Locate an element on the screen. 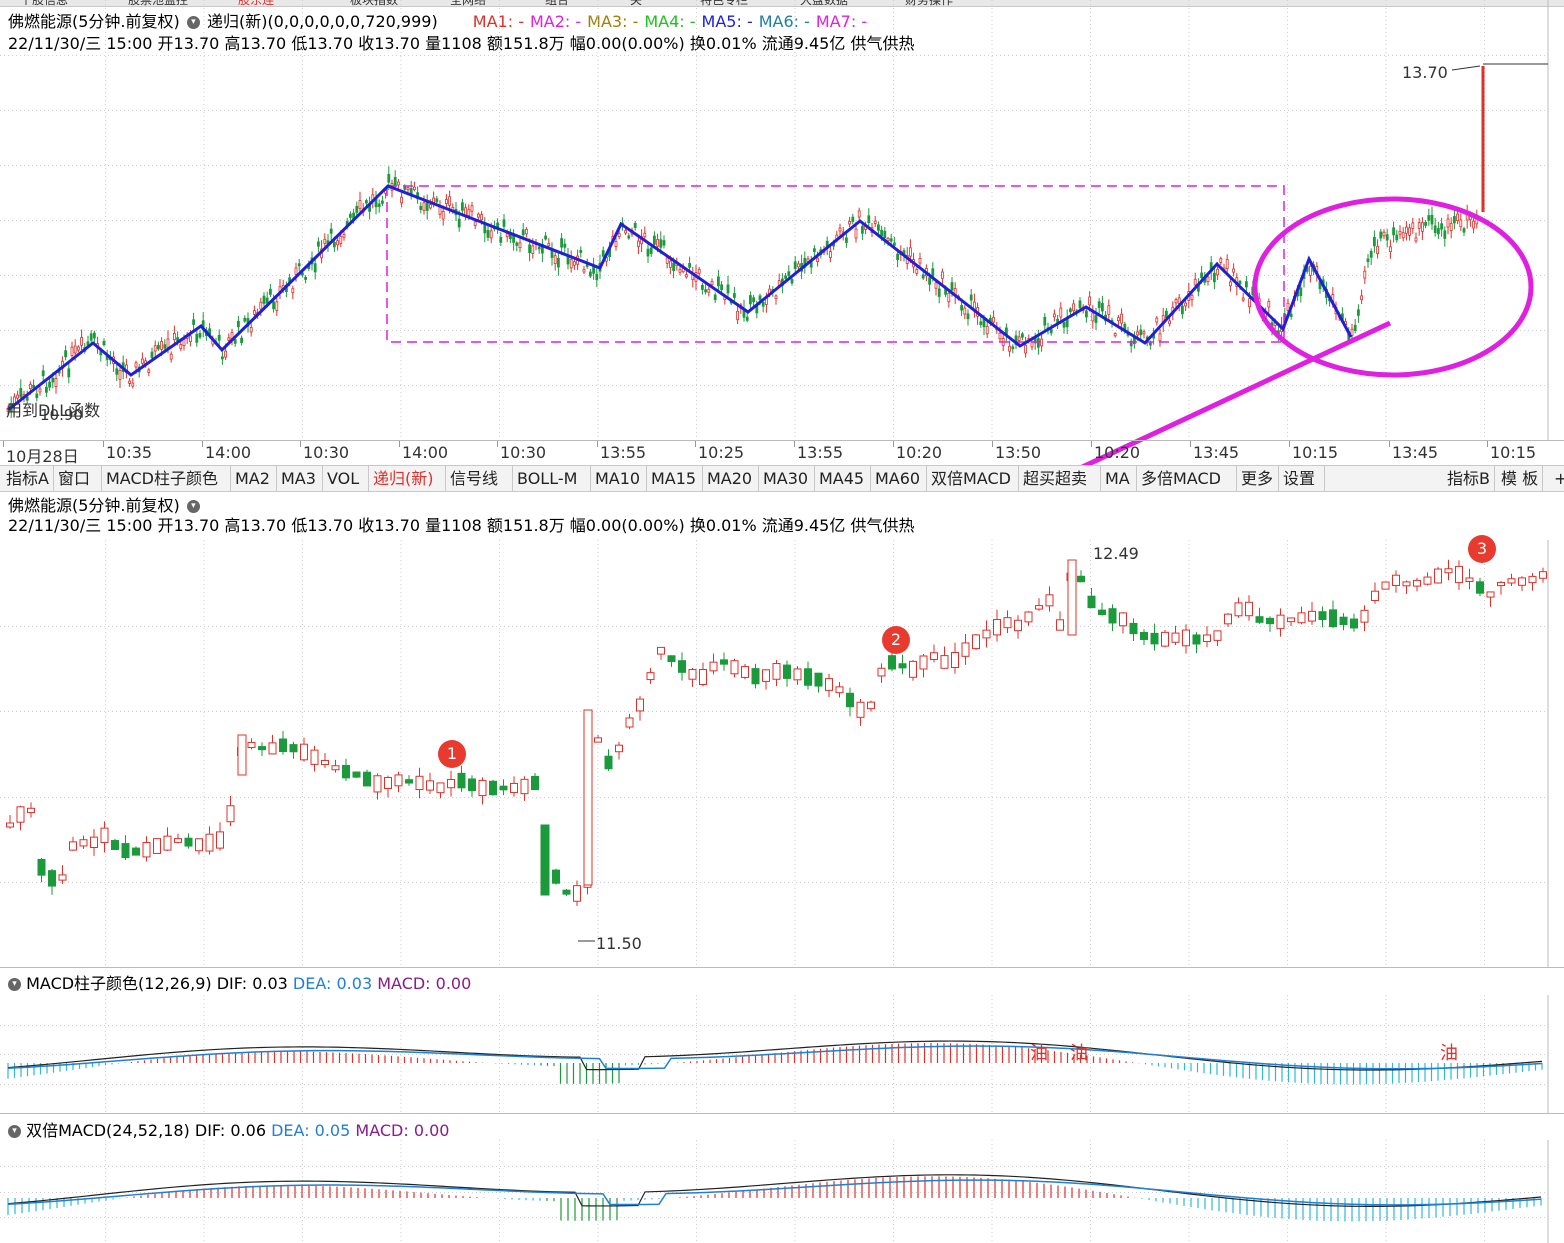 The height and width of the screenshot is (1243, 1564). indicator-button-10: MA15 is located at coordinates (675, 478).